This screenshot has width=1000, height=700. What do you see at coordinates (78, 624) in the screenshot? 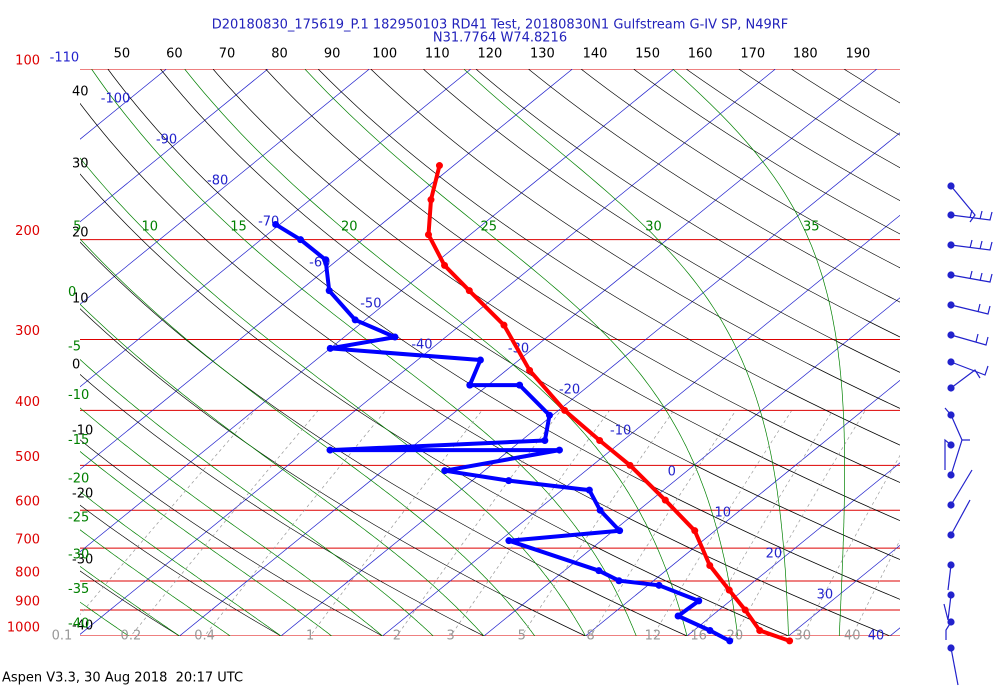
I see `moist-adiabat-label: -40` at bounding box center [78, 624].